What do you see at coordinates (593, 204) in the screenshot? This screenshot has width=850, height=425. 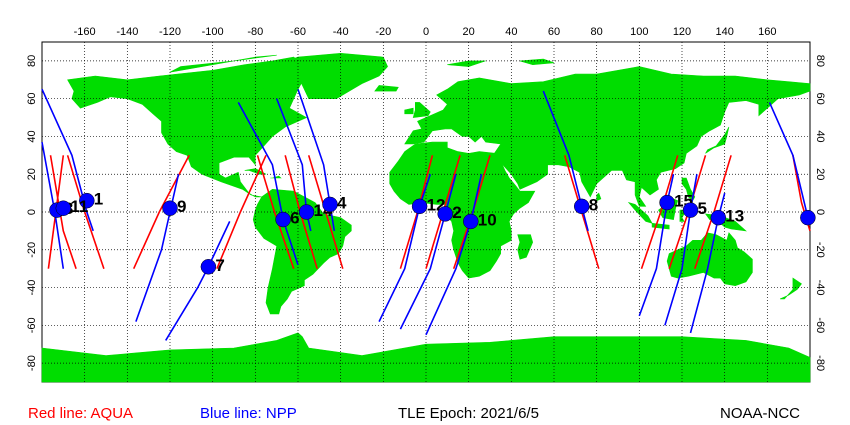 I see `marker-label: 8` at bounding box center [593, 204].